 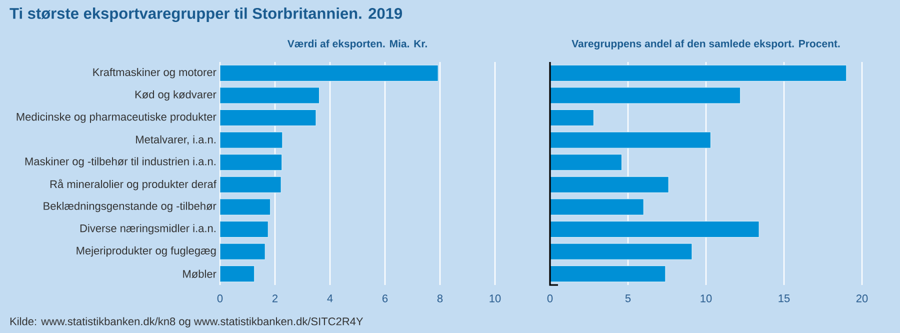 What do you see at coordinates (146, 251) in the screenshot?
I see `y-tick-label: Mejeriprodukter og fuglegæg` at bounding box center [146, 251].